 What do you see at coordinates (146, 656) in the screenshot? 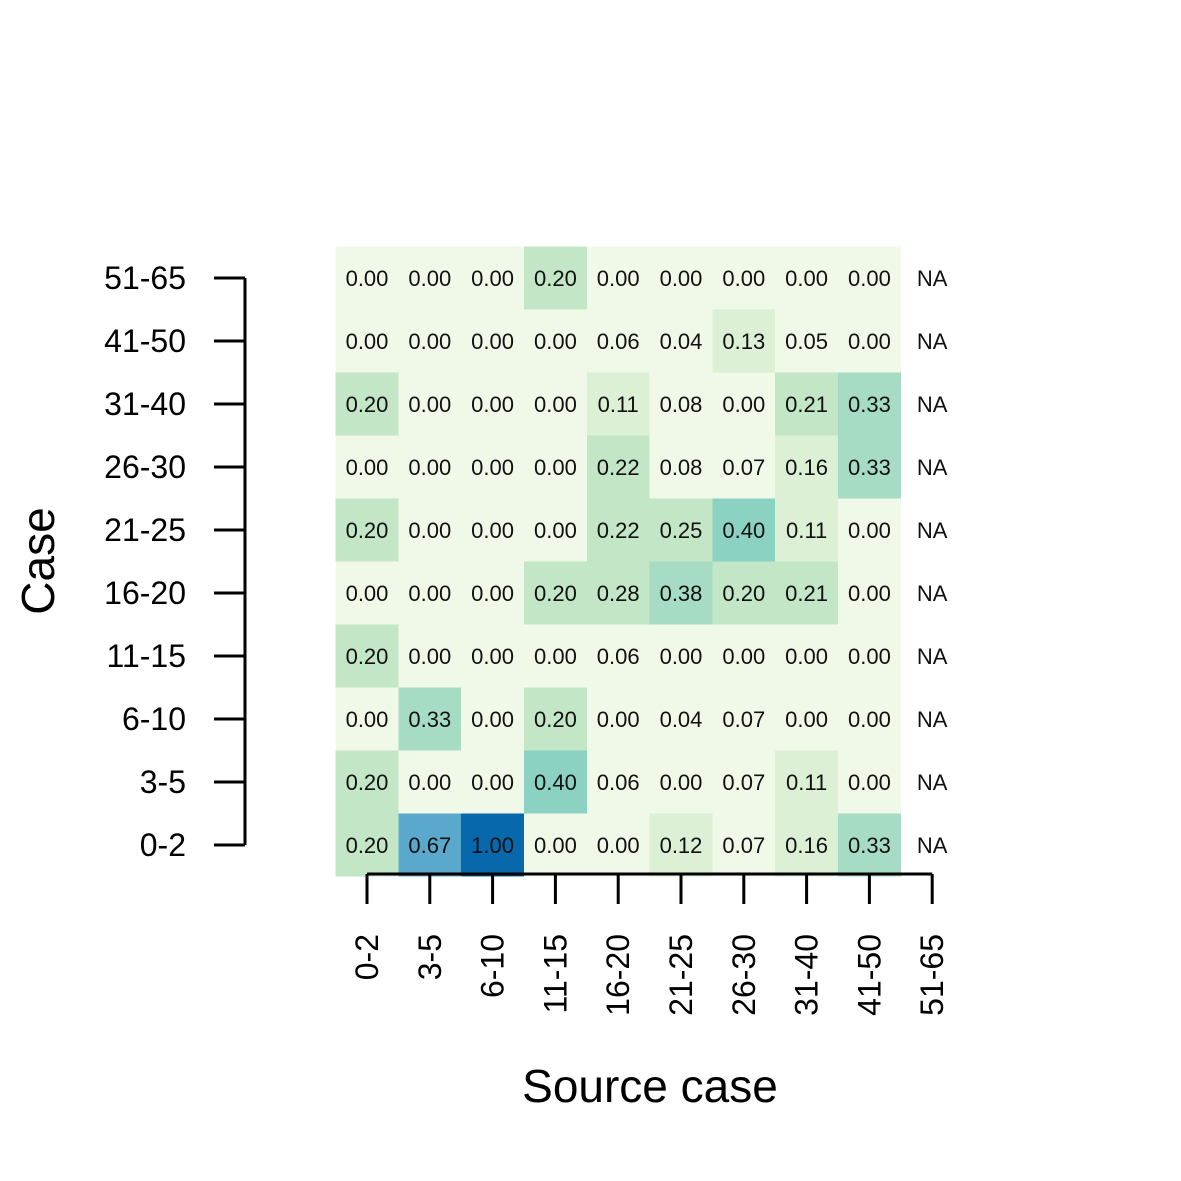
I see `y-tick-label: 11-15` at bounding box center [146, 656].